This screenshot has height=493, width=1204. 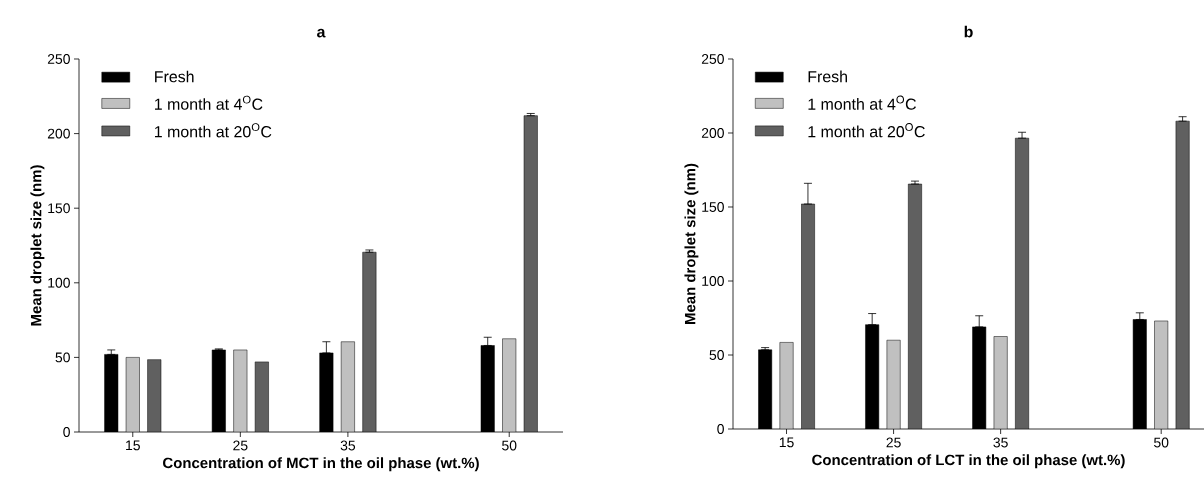 I want to click on chart-title: b, so click(x=968, y=31).